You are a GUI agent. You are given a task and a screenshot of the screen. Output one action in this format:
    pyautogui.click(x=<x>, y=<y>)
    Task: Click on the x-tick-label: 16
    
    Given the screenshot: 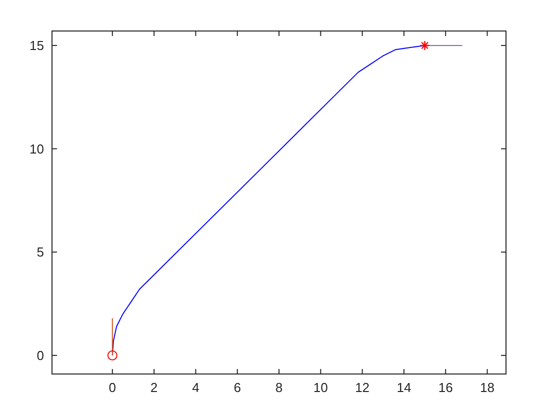 What is the action you would take?
    pyautogui.click(x=445, y=387)
    